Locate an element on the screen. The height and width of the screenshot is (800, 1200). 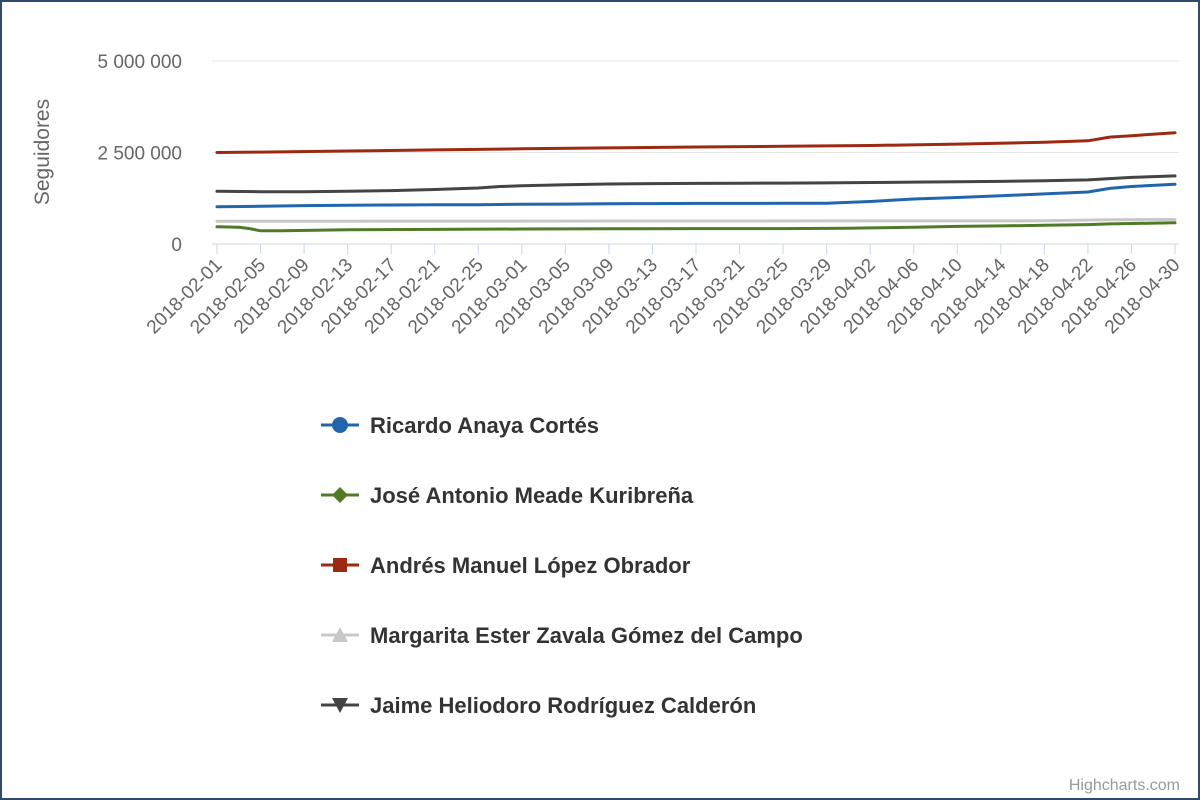
legend-label: Jaime Heliodoro Rodríguez Calderón is located at coordinates (563, 705).